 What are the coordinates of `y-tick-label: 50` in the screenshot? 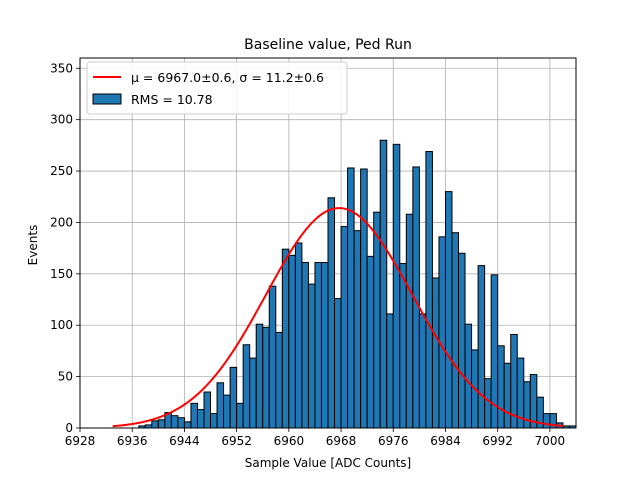 It's located at (65, 377).